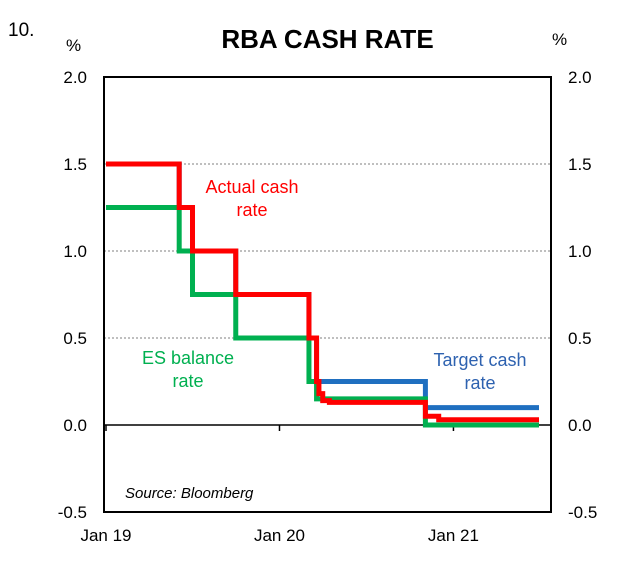 Image resolution: width=621 pixels, height=564 pixels. Describe the element at coordinates (453, 535) in the screenshot. I see `x-tick-label: Jan 21` at that location.